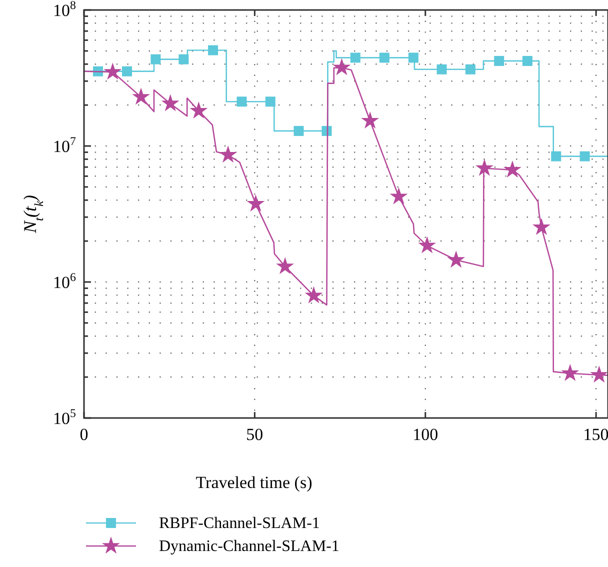 This screenshot has height=567, width=608. What do you see at coordinates (64, 145) in the screenshot?
I see `y-tick-label: 10$^{7}$` at bounding box center [64, 145].